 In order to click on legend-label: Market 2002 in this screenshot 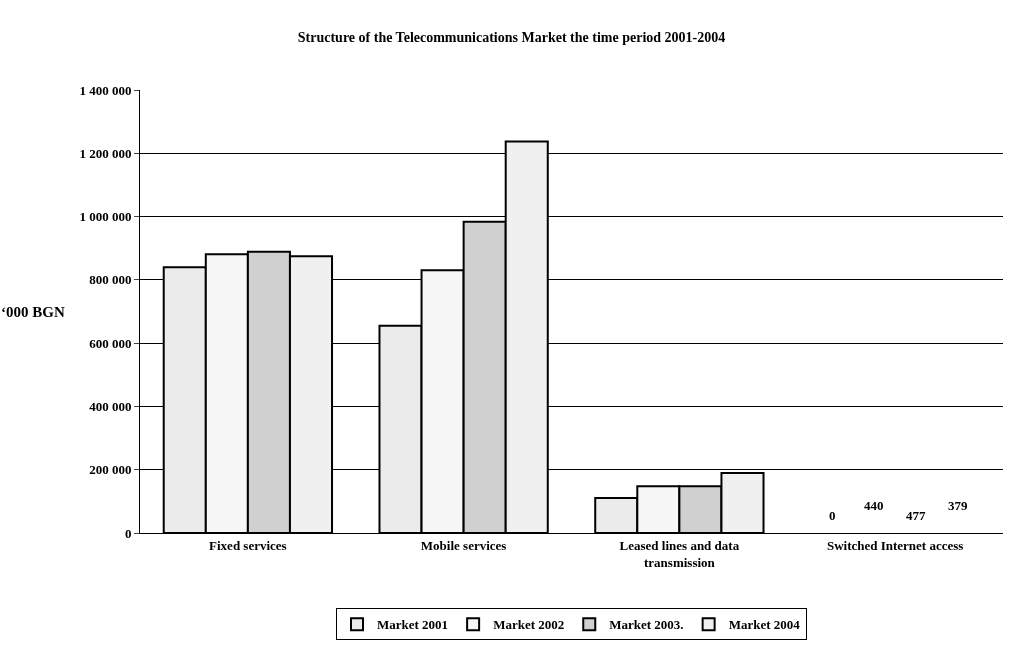, I will do `click(529, 625)`.